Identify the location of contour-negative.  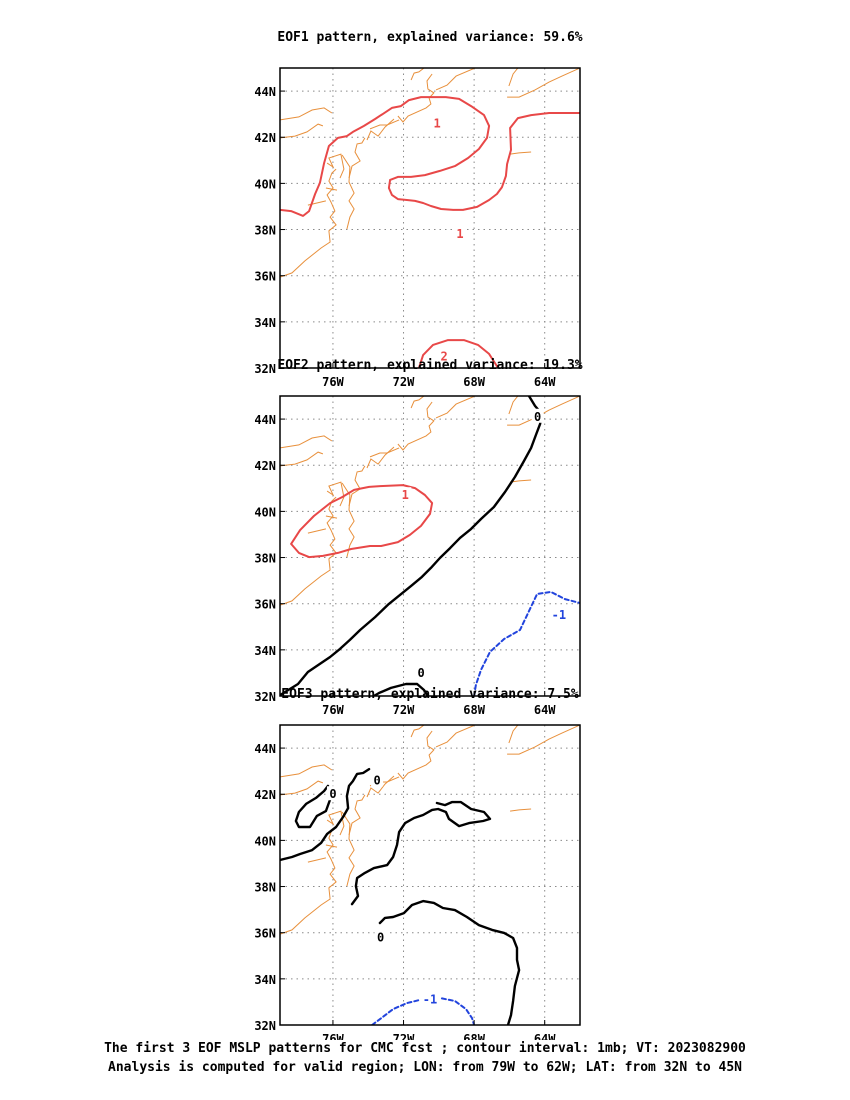
(526, 643).